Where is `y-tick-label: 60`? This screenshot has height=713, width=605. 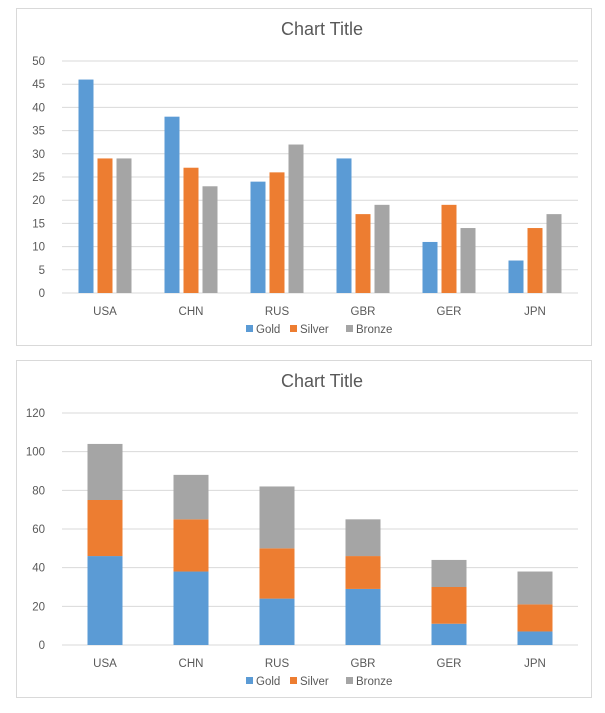 y-tick-label: 60 is located at coordinates (38, 530).